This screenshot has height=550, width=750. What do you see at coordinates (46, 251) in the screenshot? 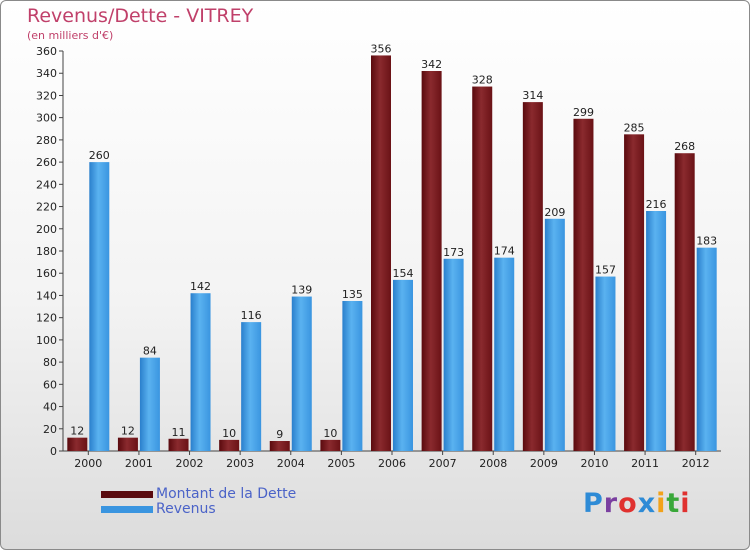
I see `y-tick-label: 180` at bounding box center [46, 251].